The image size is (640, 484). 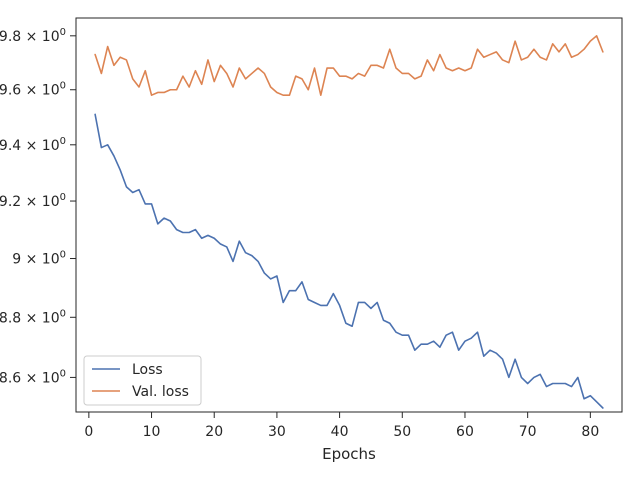 I want to click on x-tick-label: 70, so click(x=528, y=432).